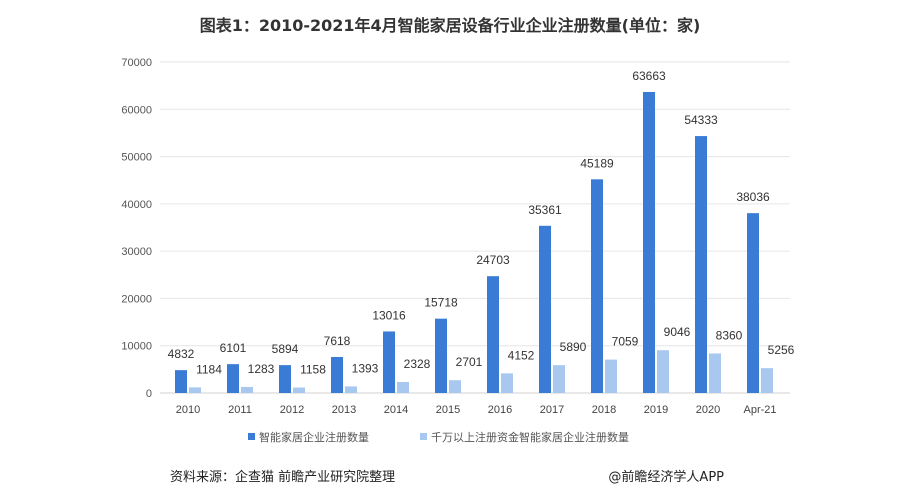 The image size is (900, 500). Describe the element at coordinates (337, 341) in the screenshot. I see `data-label: 7618` at that location.